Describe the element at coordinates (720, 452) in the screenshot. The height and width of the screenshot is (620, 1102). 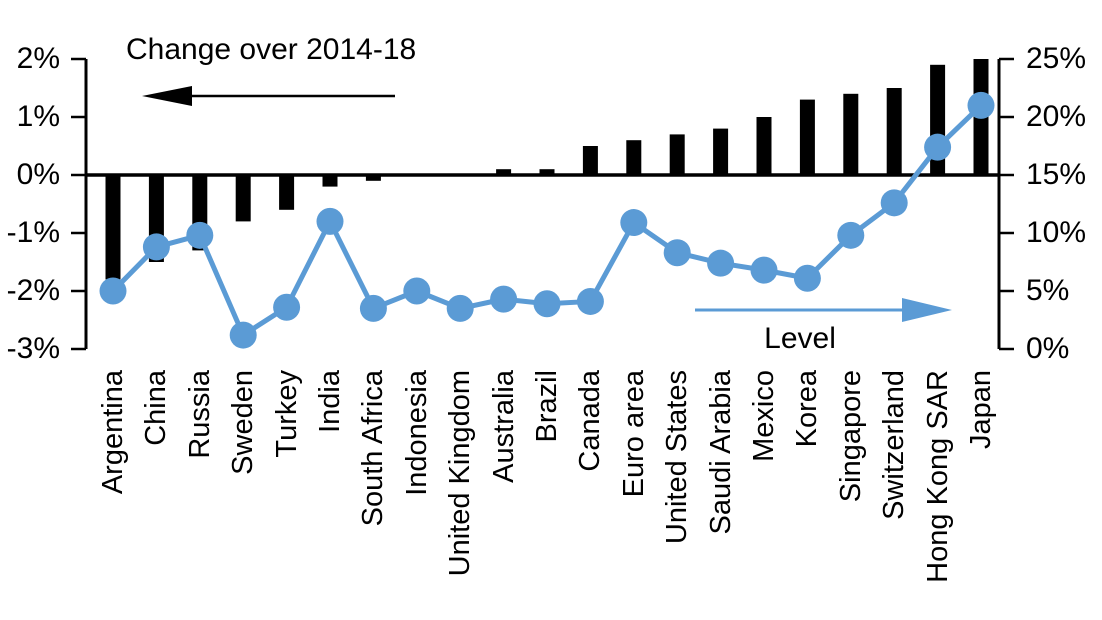
I see `x-axis-label: Saudi Arabia` at that location.